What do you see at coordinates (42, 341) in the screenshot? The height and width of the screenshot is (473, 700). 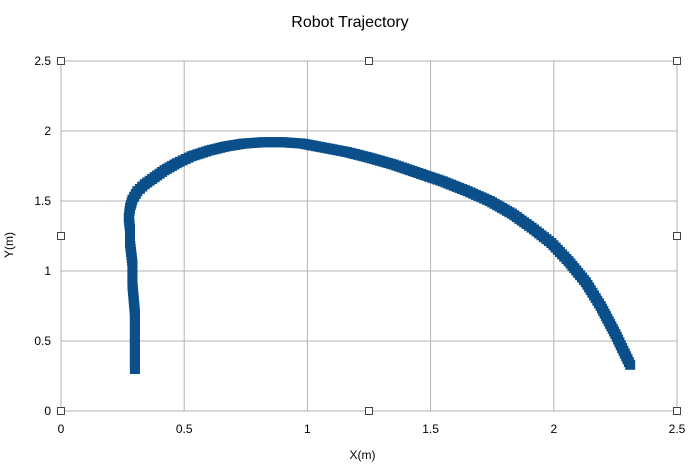 I see `y-tick-label: 0.5` at bounding box center [42, 341].